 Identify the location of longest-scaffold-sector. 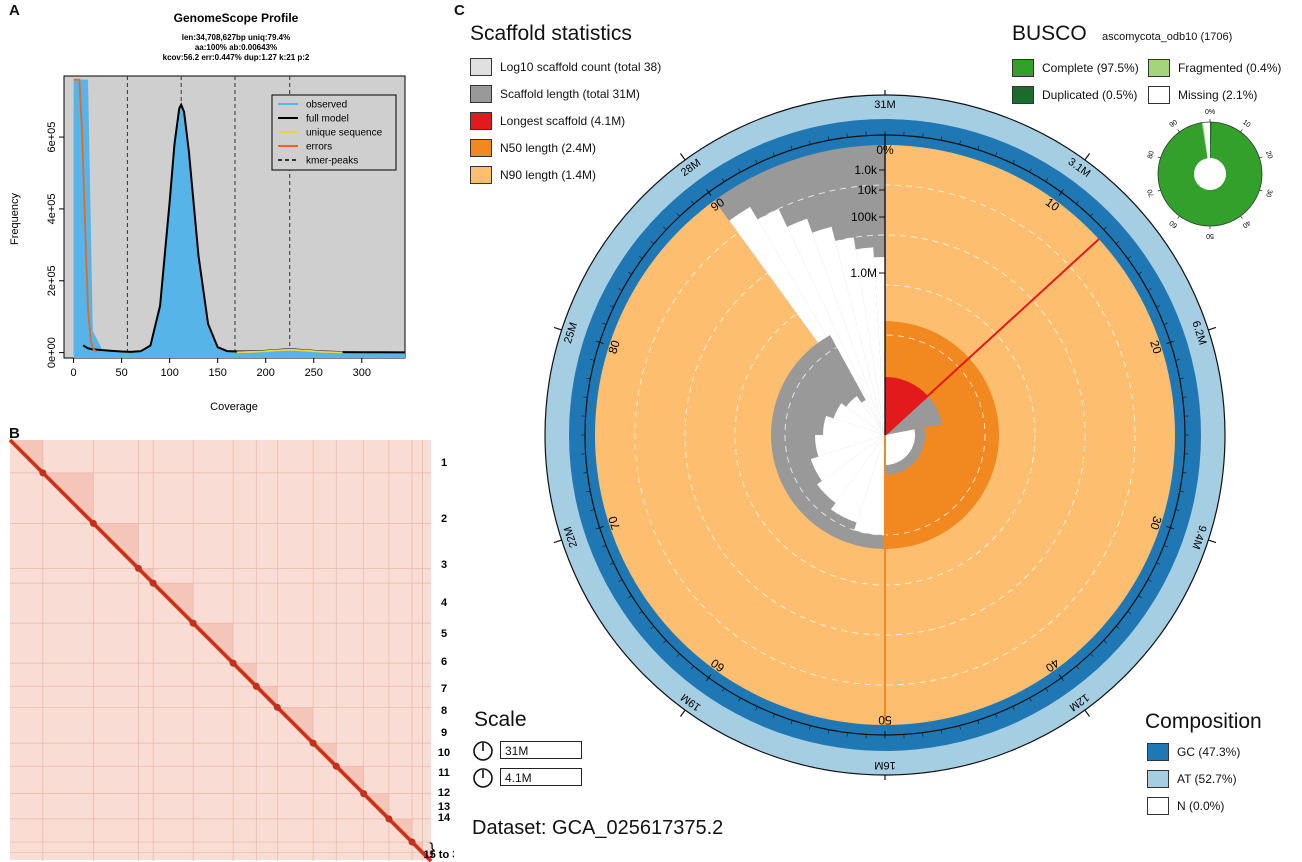
(906, 406).